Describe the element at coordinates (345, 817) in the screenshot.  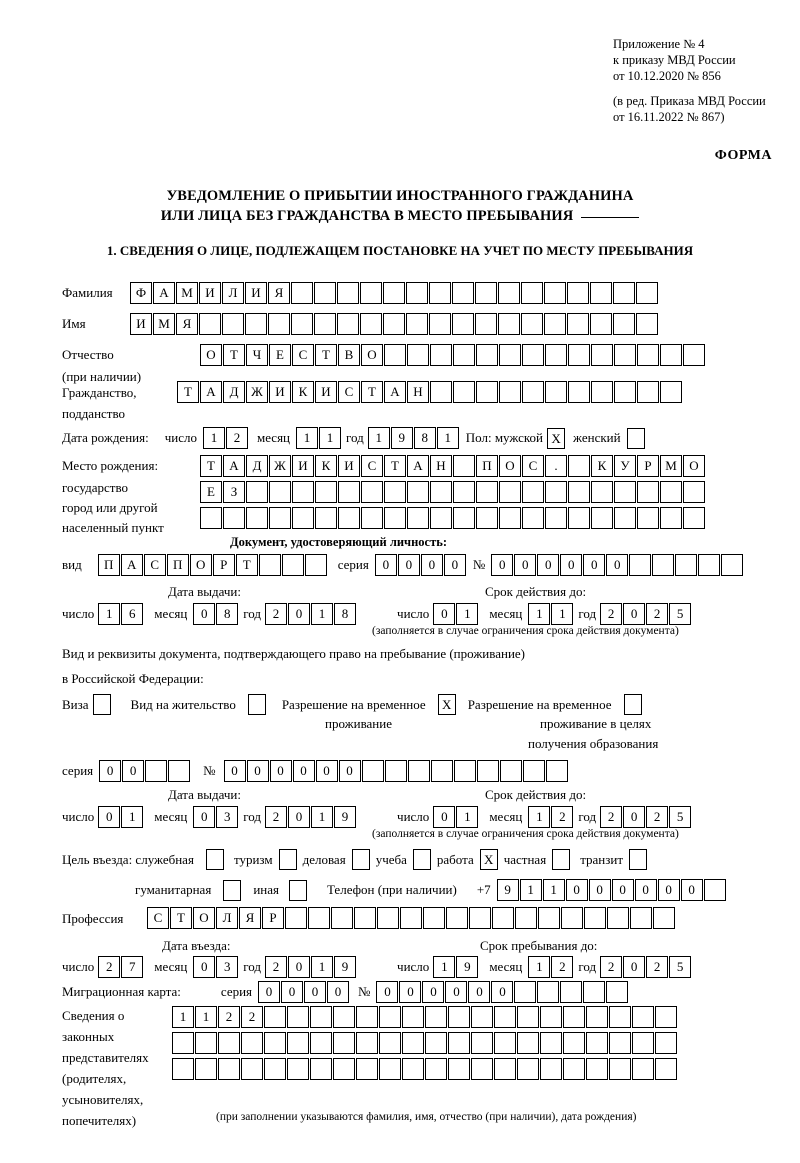
I see `char-cell: 9` at that location.